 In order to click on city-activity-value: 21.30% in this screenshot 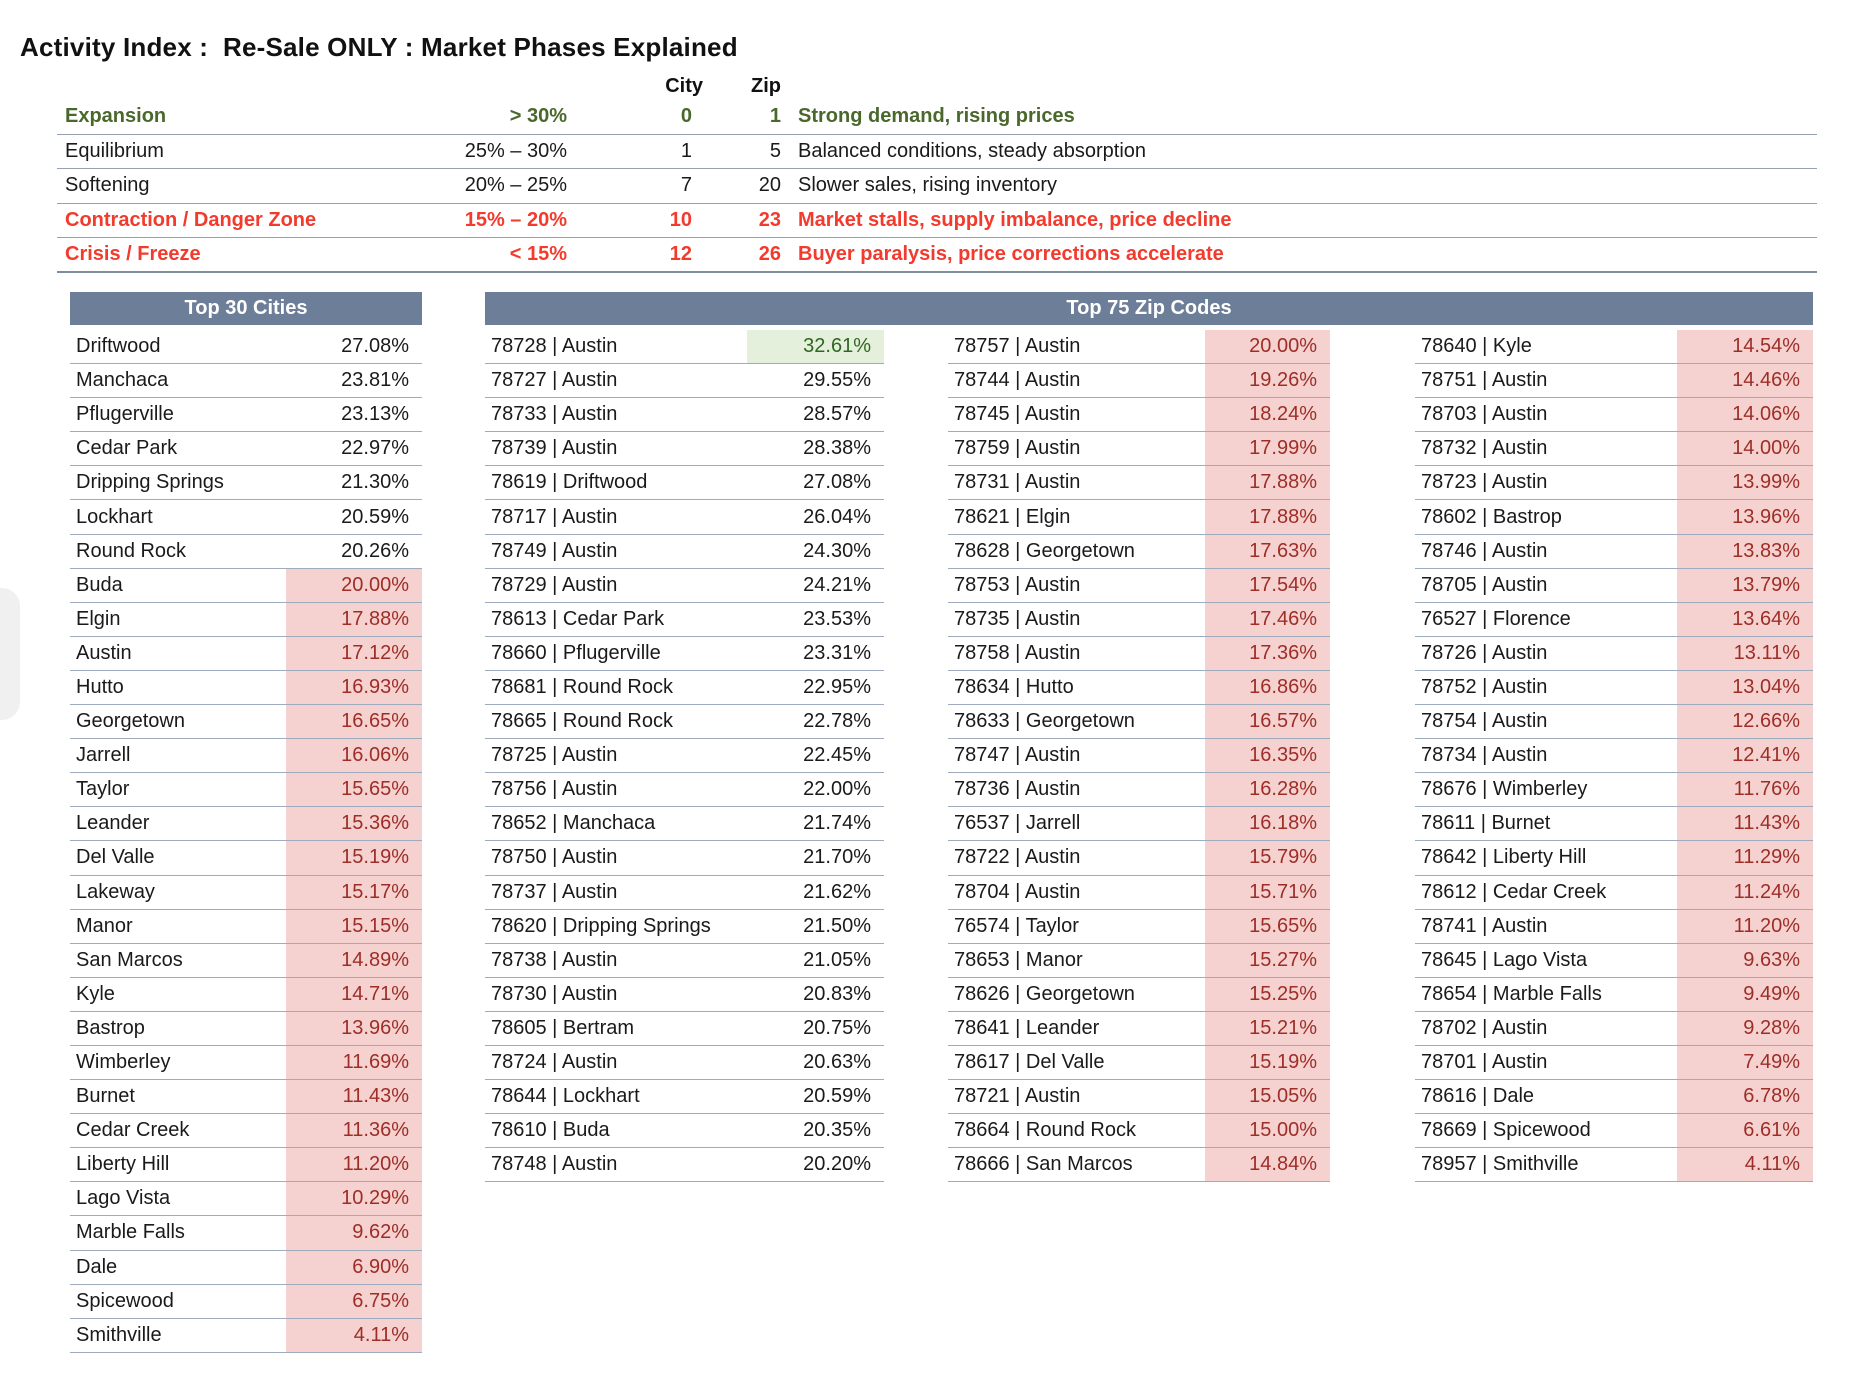, I will do `click(375, 482)`.